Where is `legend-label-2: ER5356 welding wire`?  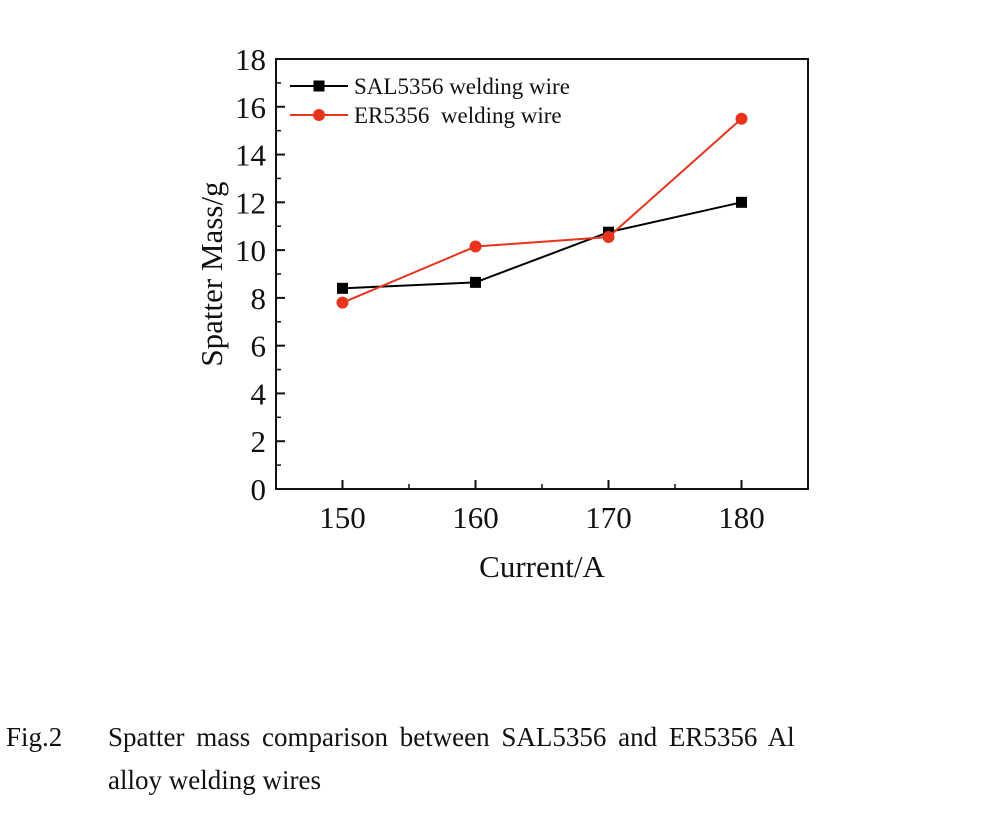 legend-label-2: ER5356 welding wire is located at coordinates (458, 115).